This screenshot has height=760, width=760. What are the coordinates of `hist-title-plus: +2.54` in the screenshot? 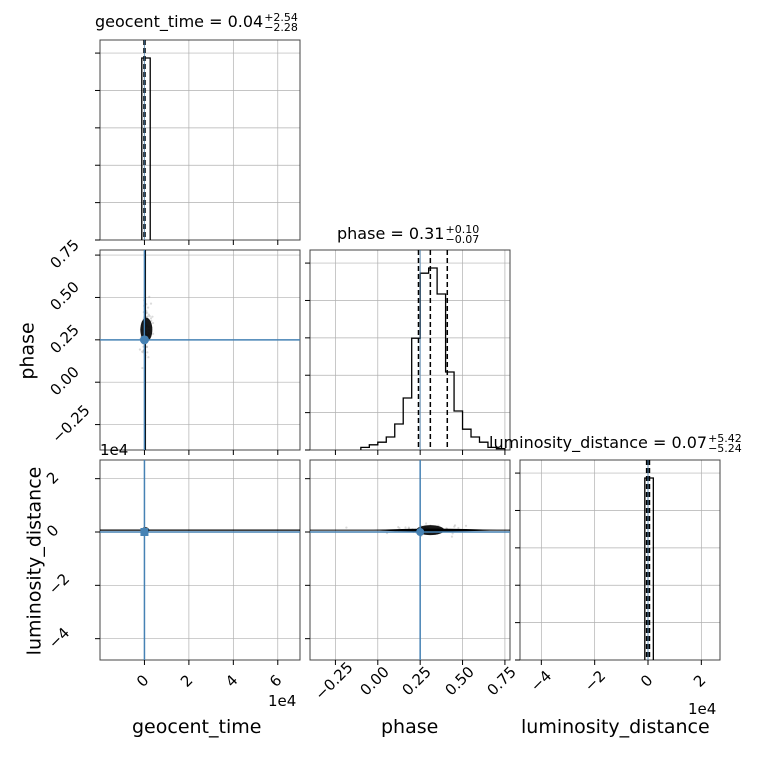 It's located at (281, 17).